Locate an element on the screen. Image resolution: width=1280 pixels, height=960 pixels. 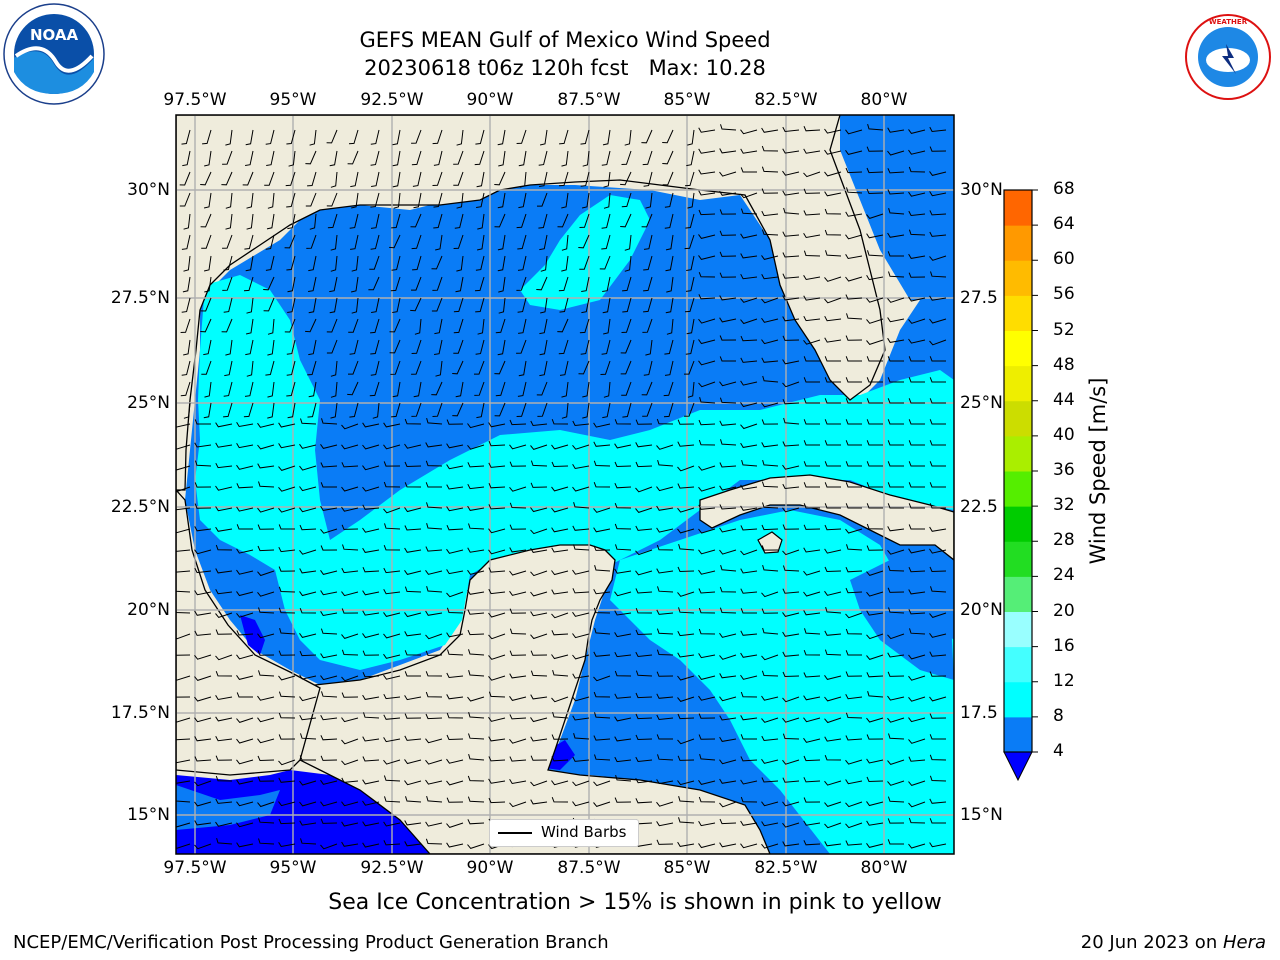
footer-date: 20 Jun 2023 on Hera is located at coordinates (1173, 942).